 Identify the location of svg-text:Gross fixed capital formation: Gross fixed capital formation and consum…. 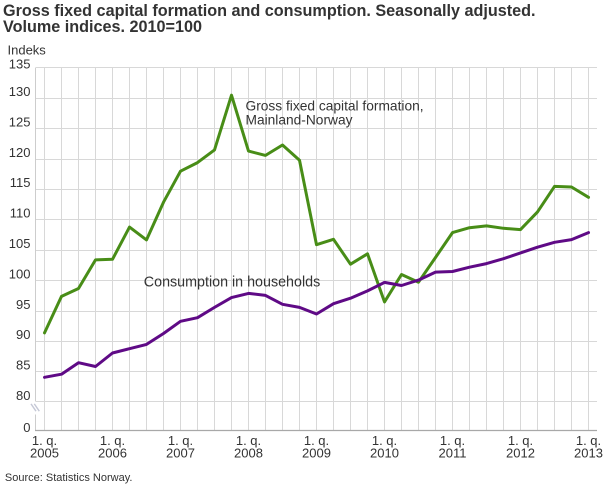
(269, 11).